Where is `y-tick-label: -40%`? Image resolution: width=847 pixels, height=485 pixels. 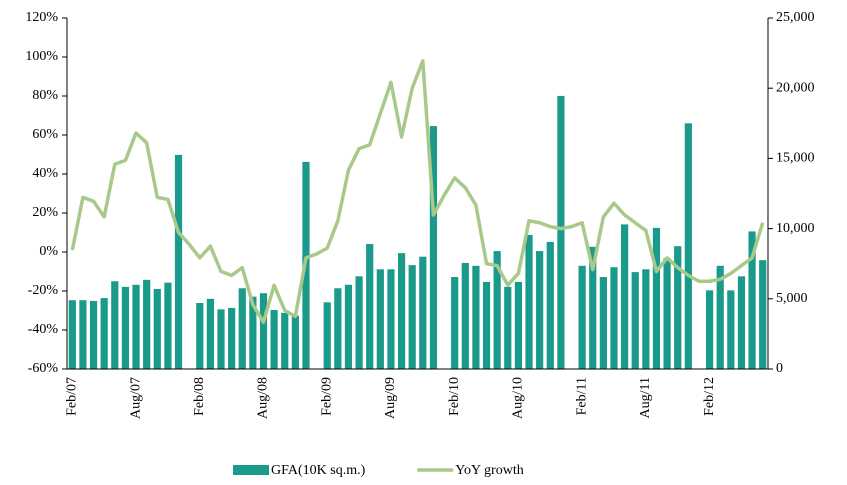
y-tick-label: -40% is located at coordinates (43, 329).